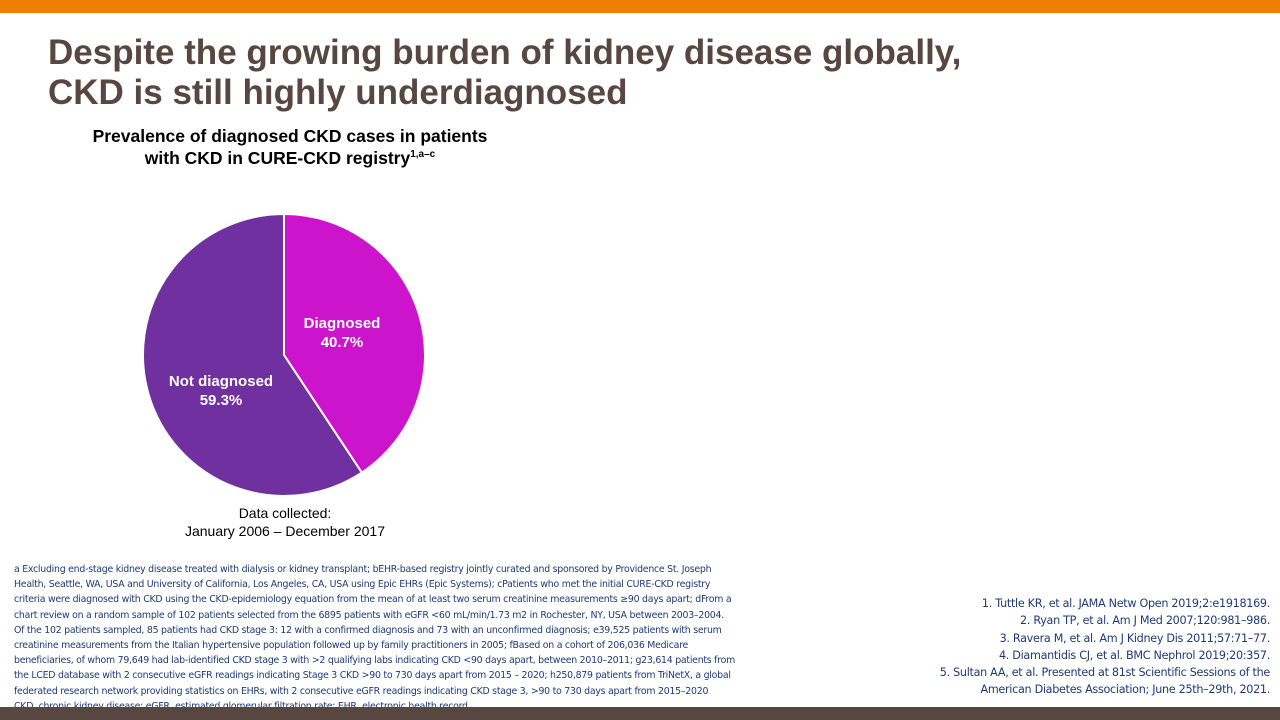  What do you see at coordinates (342, 323) in the screenshot?
I see `slice-label-diagnosed: Diagnosed` at bounding box center [342, 323].